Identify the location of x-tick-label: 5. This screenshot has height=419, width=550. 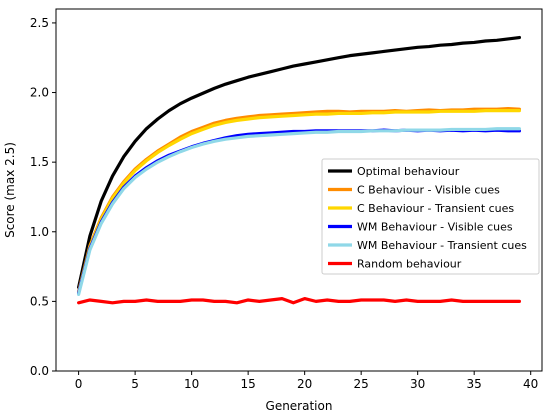
(135, 384).